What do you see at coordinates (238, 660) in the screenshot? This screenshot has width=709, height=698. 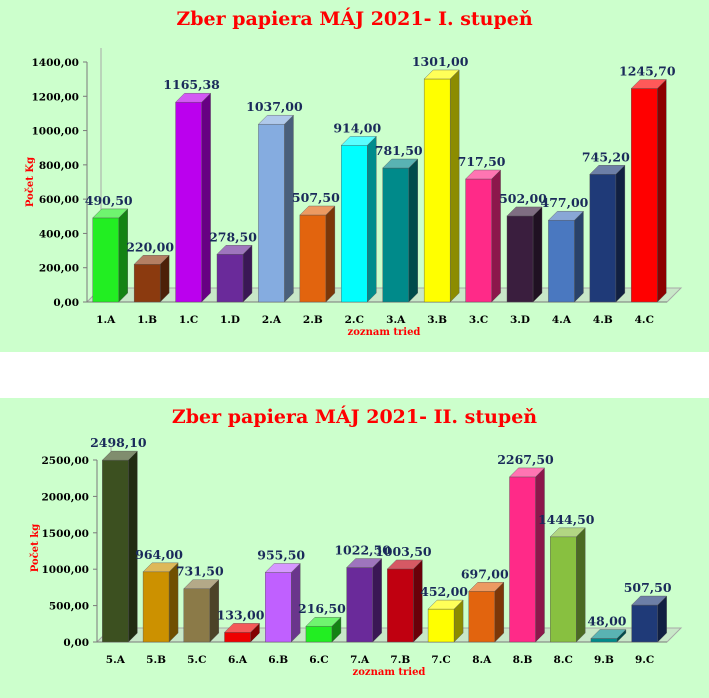 I see `x-tick-label: 6.A` at bounding box center [238, 660].